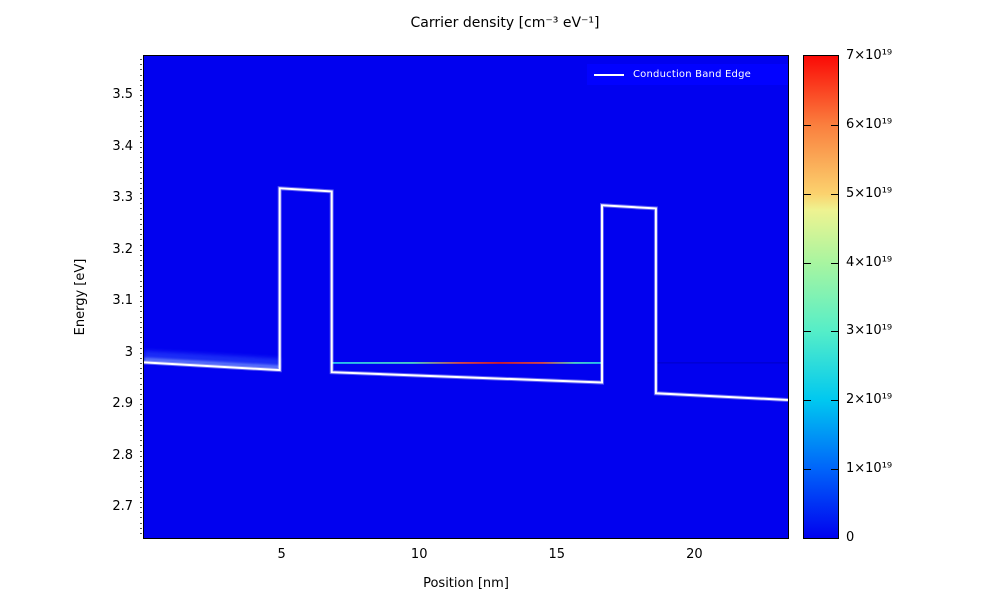 This screenshot has width=1000, height=600. Describe the element at coordinates (869, 331) in the screenshot. I see `colorbar-tick-label: 3×10¹⁹` at that location.